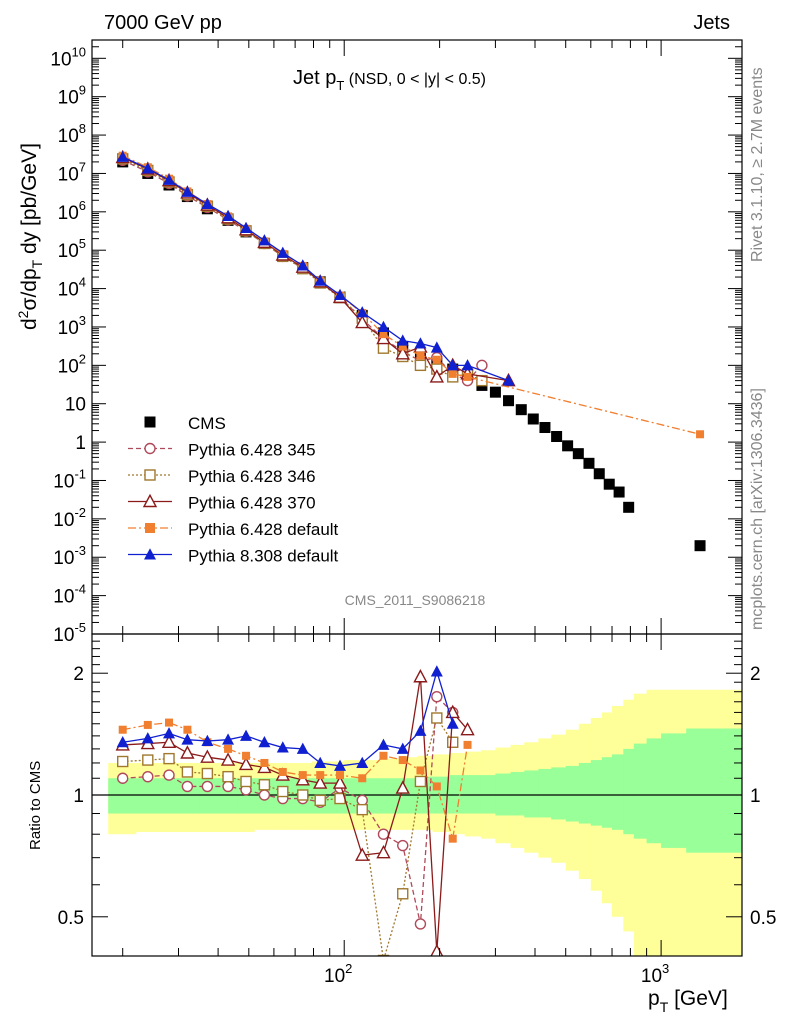  Describe the element at coordinates (163, 23) in the screenshot. I see `header-left: 7000 GeV pp` at that location.